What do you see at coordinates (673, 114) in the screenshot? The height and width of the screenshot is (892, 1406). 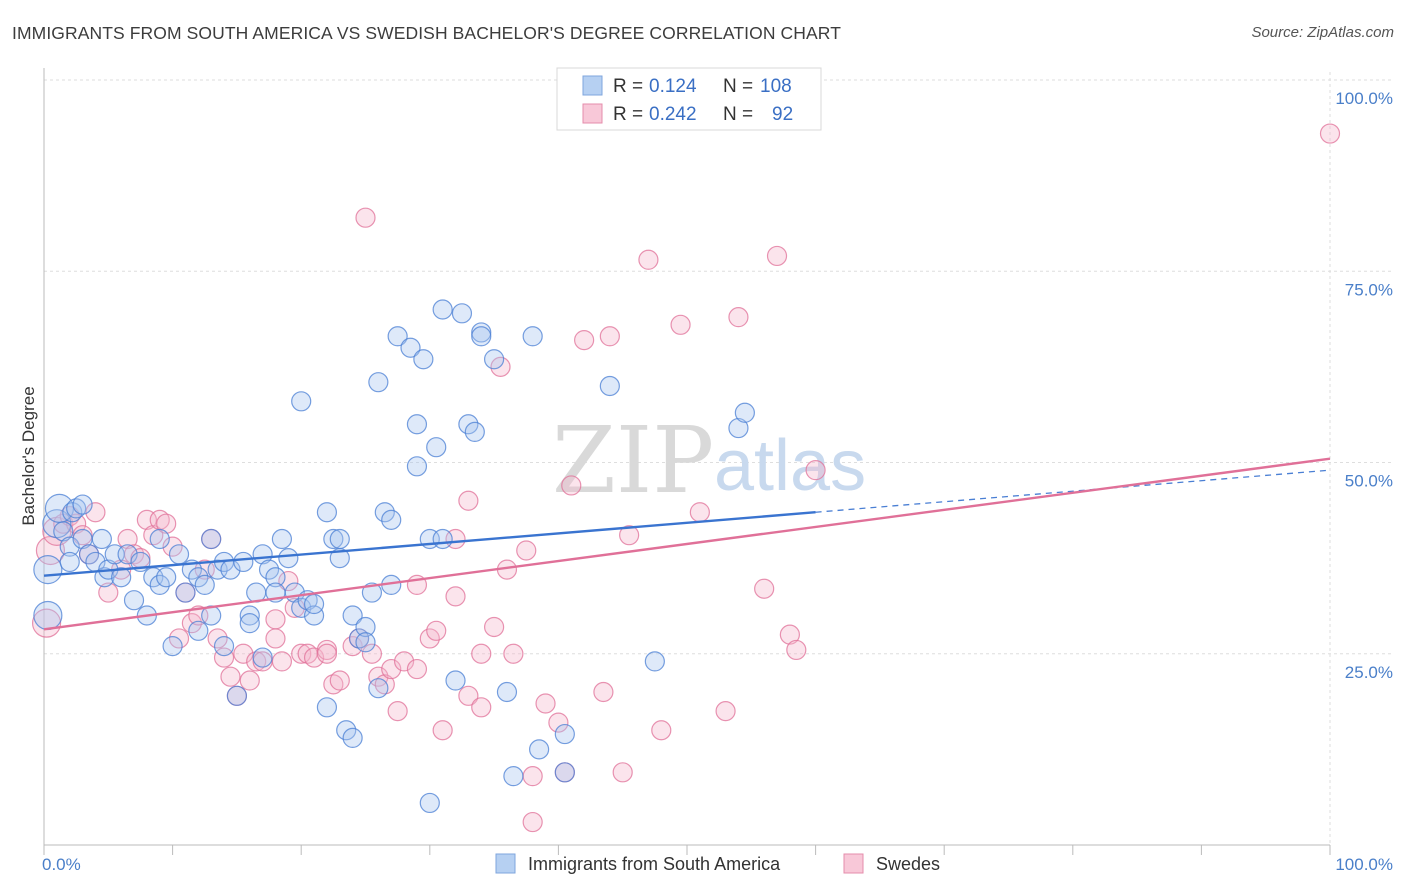 I see `legend-pink-r-value: 0.242` at bounding box center [673, 114].